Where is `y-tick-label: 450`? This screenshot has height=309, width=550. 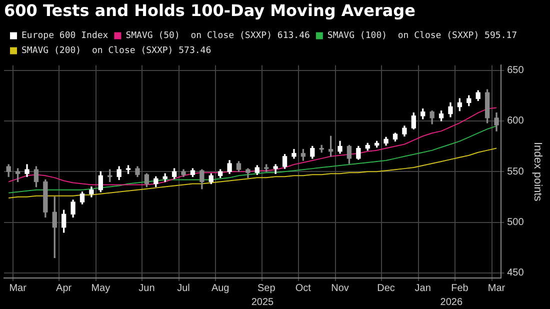 y-tick-label: 450 is located at coordinates (515, 273).